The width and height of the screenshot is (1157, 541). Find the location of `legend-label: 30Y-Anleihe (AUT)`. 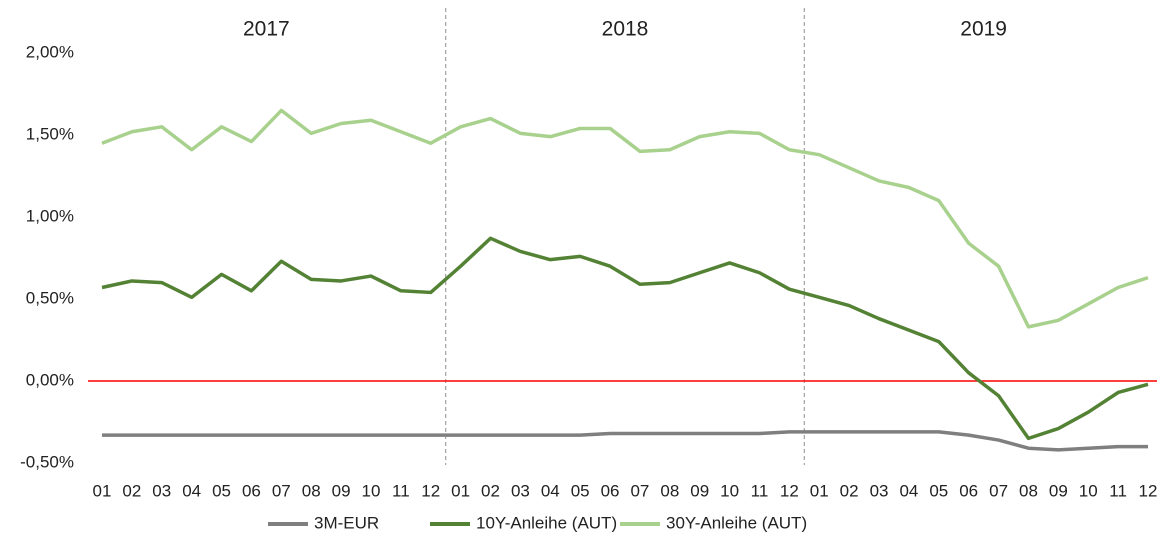

legend-label: 30Y-Anleihe (AUT) is located at coordinates (736, 522).